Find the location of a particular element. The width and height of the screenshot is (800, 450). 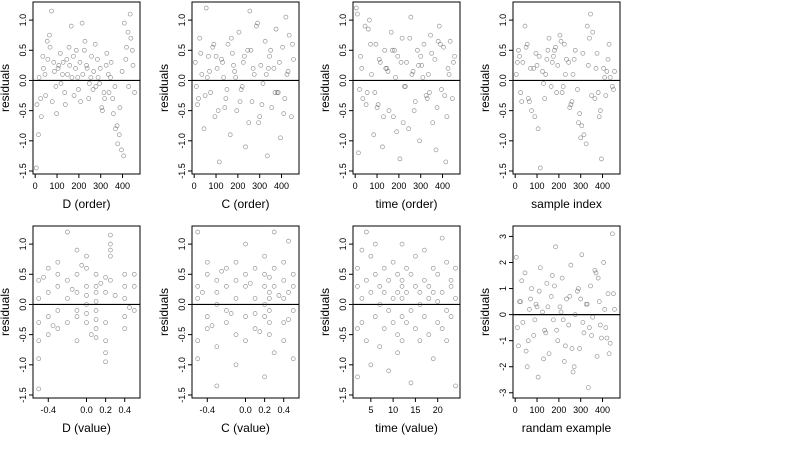

x-axis-label: sample index is located at coordinates (566, 204).